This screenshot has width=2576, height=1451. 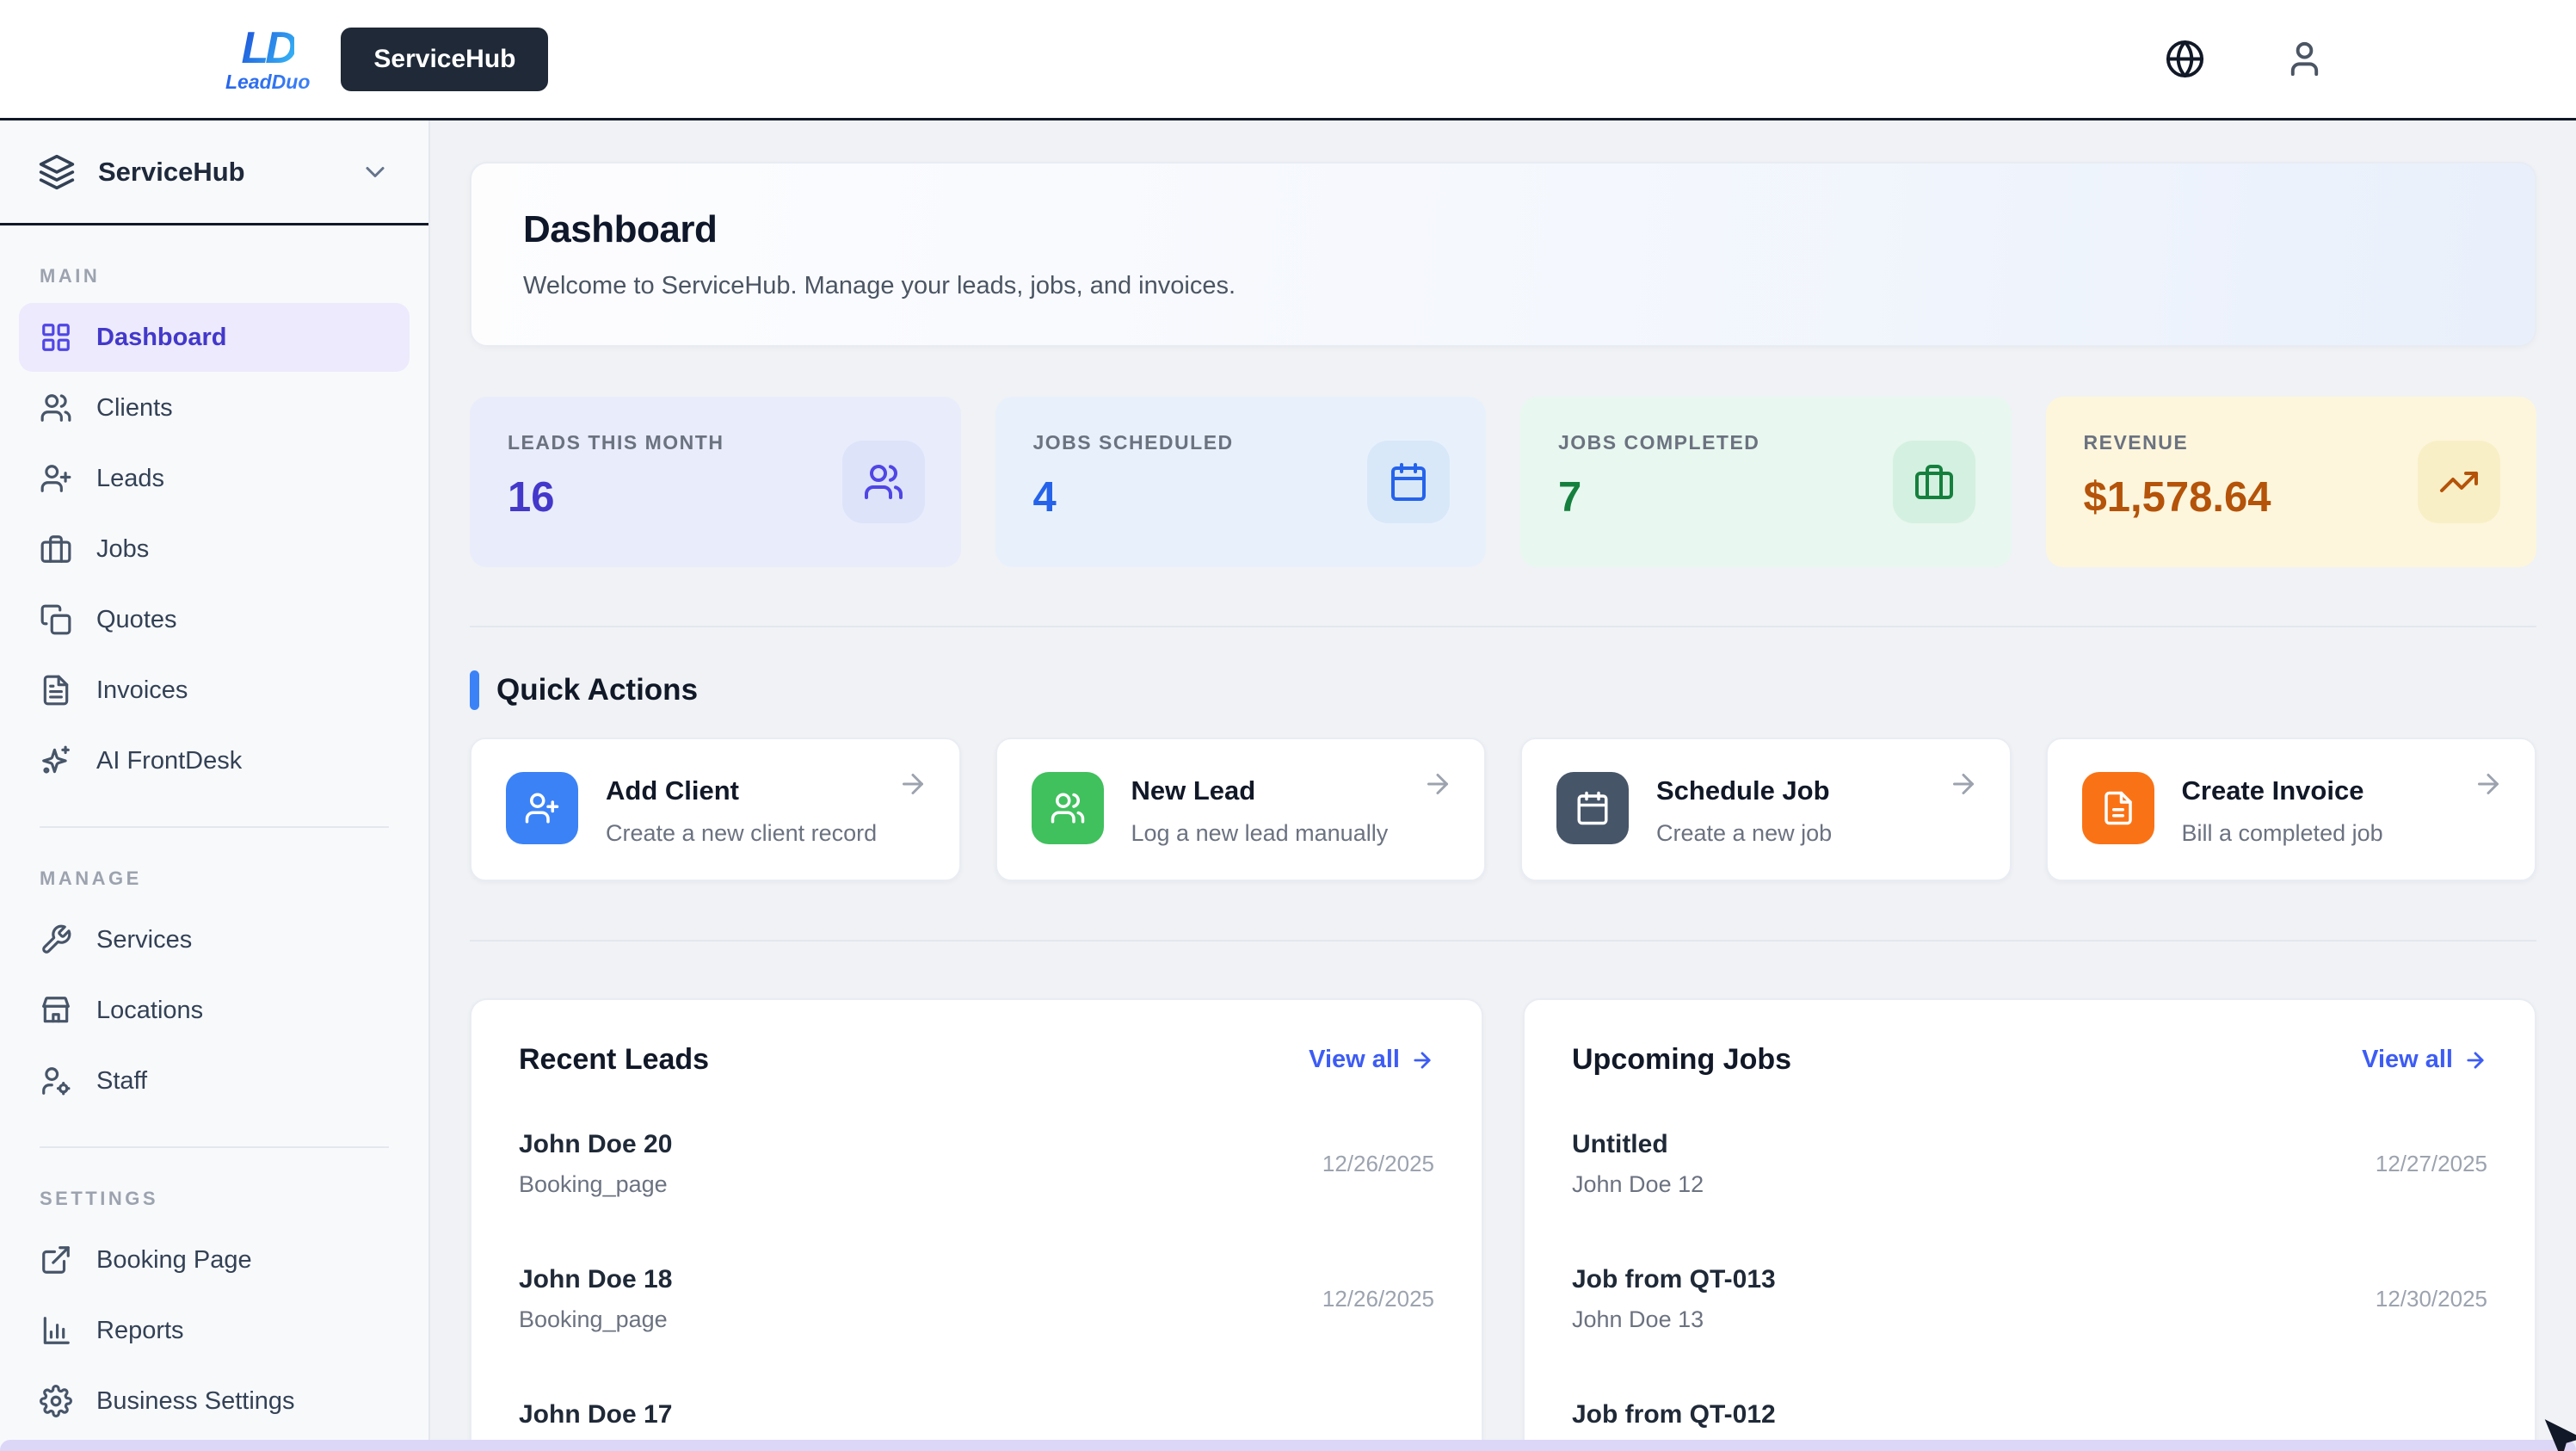 I want to click on sidebar-item-business-settings: Business Settings, so click(x=214, y=1401).